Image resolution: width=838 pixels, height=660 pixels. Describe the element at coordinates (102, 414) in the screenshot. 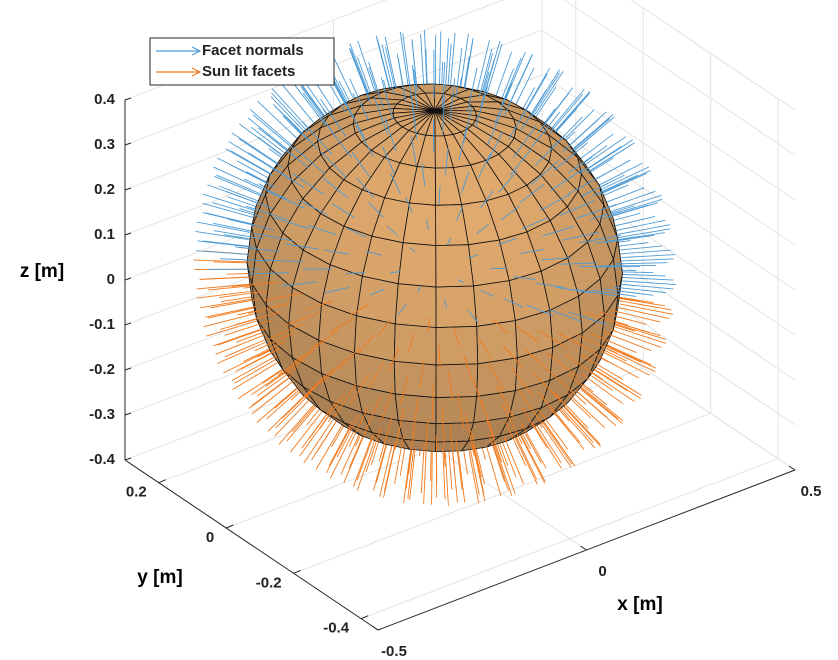

I see `z-tick-label: -0.3` at that location.